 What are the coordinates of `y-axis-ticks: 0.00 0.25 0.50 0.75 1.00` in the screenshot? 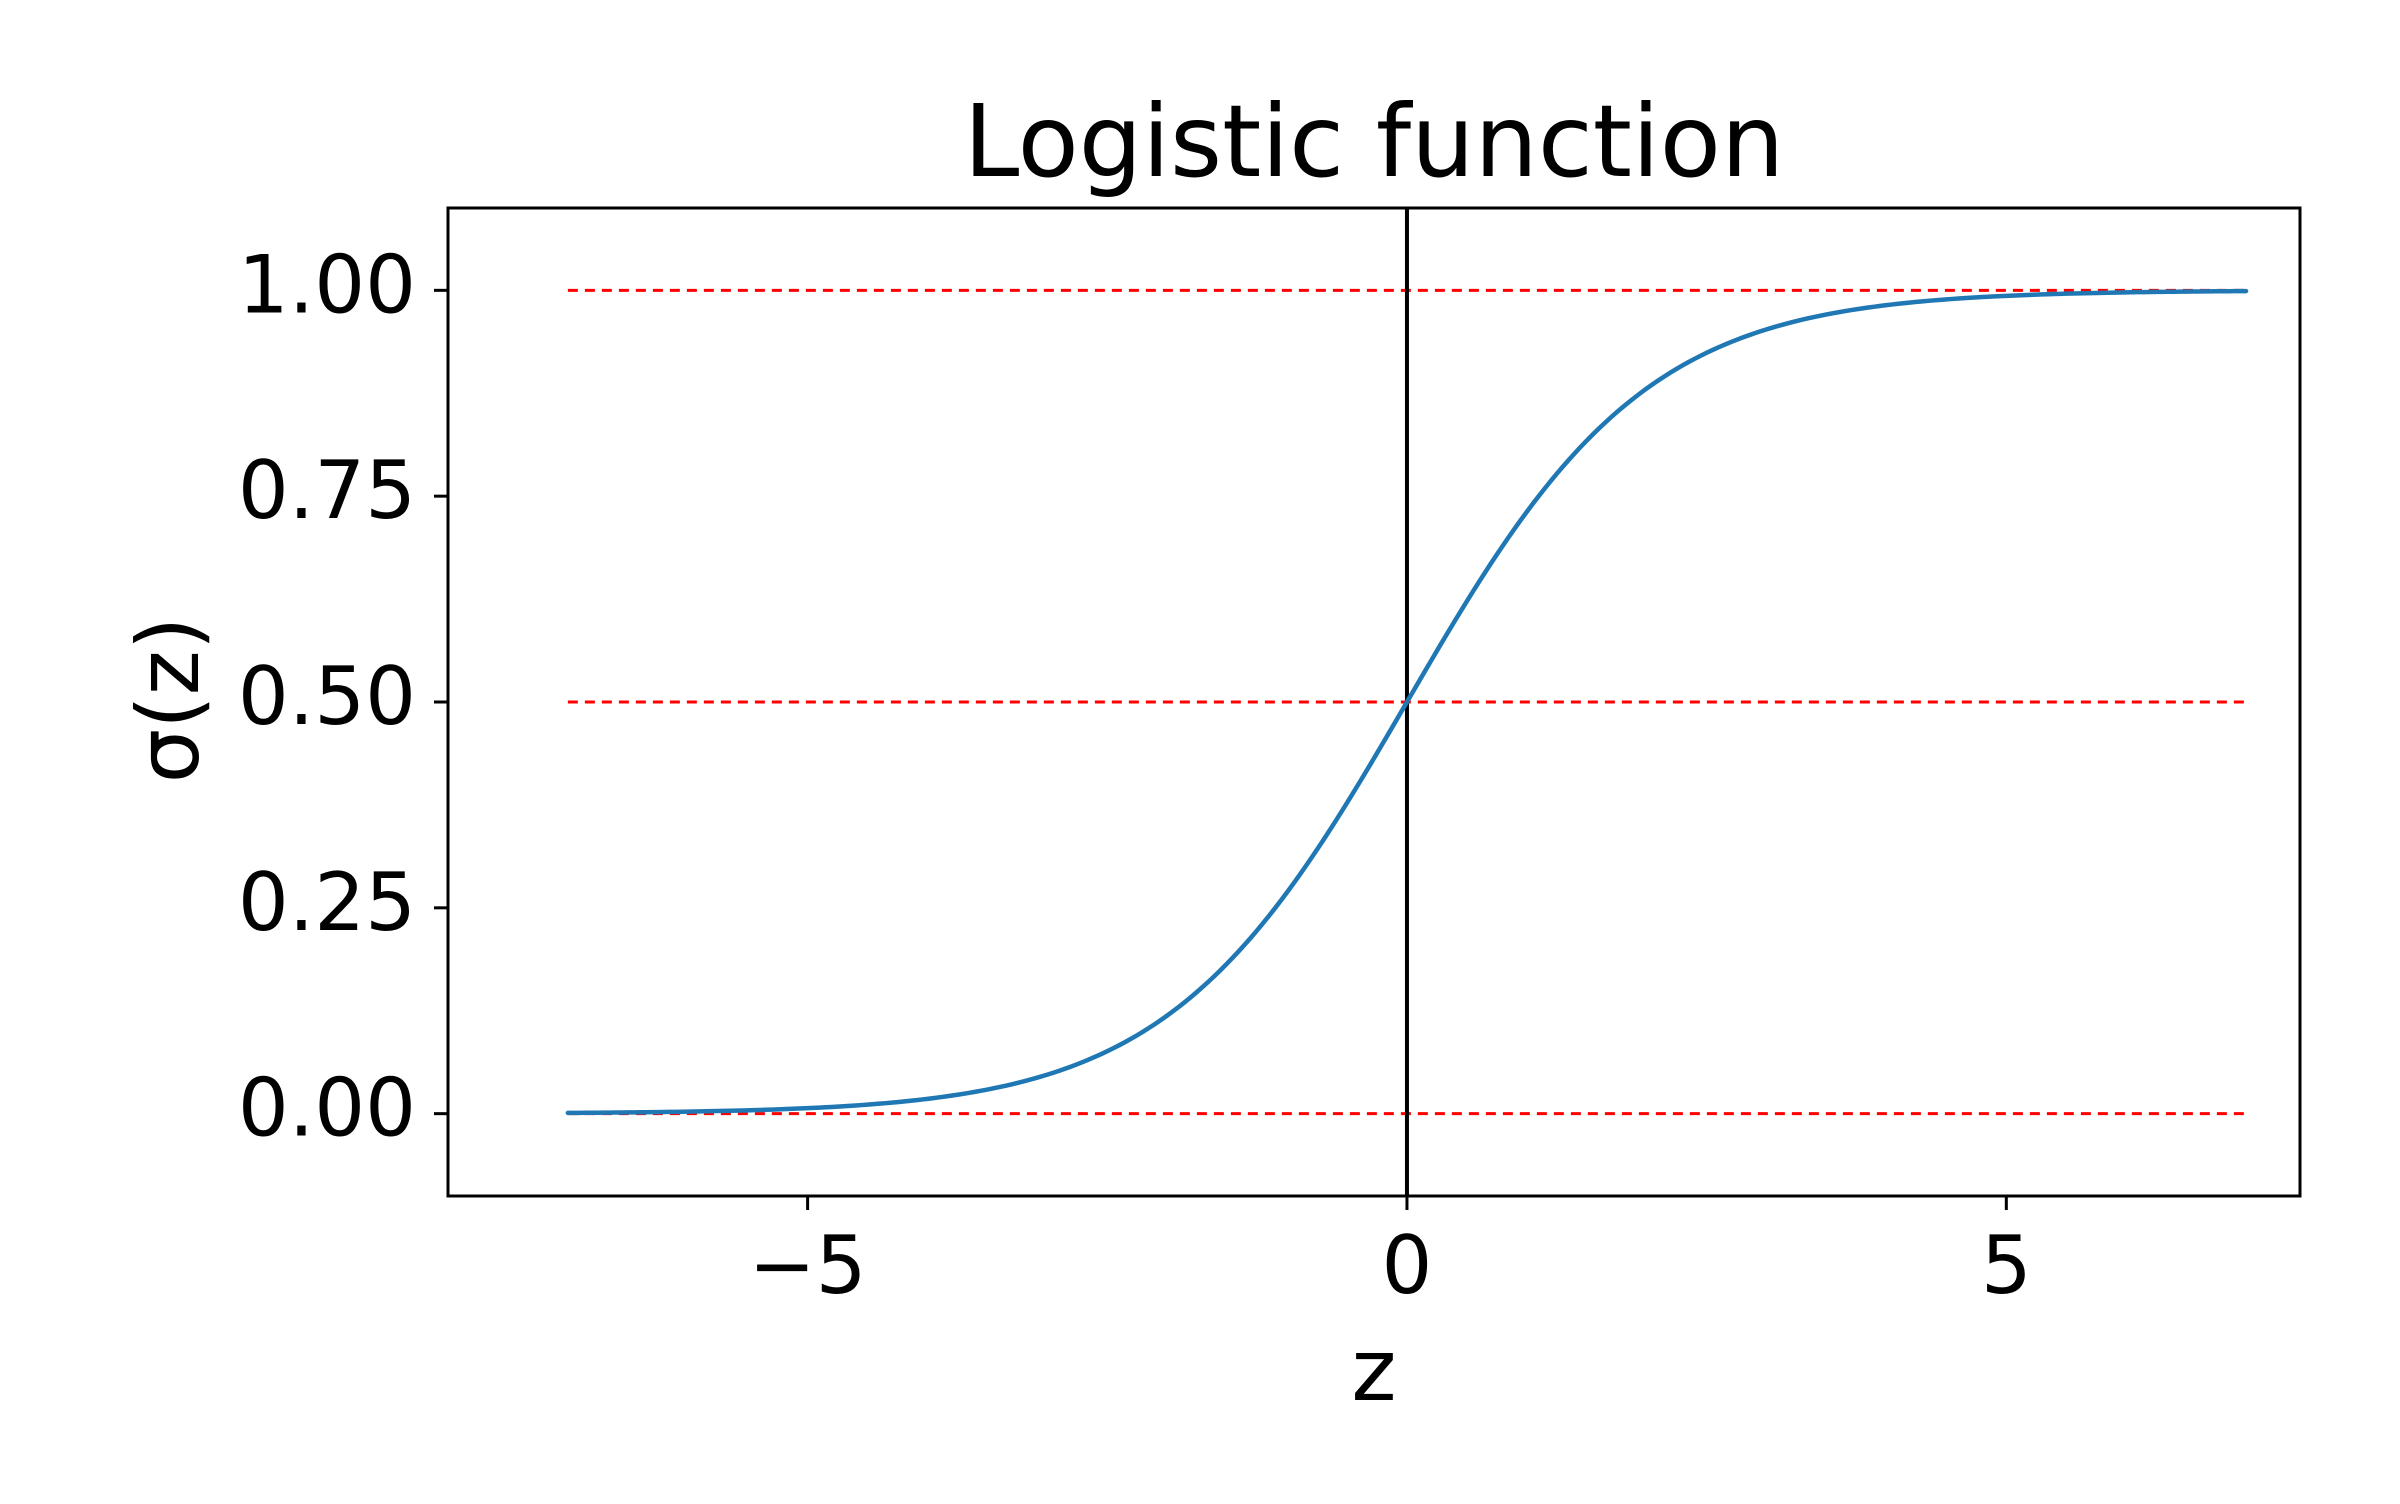 It's located at (343, 696).